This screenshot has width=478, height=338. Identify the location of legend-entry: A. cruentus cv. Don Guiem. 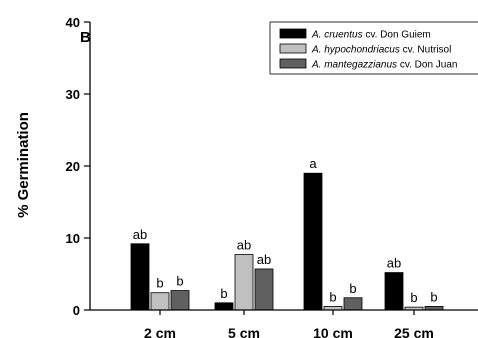
(371, 35).